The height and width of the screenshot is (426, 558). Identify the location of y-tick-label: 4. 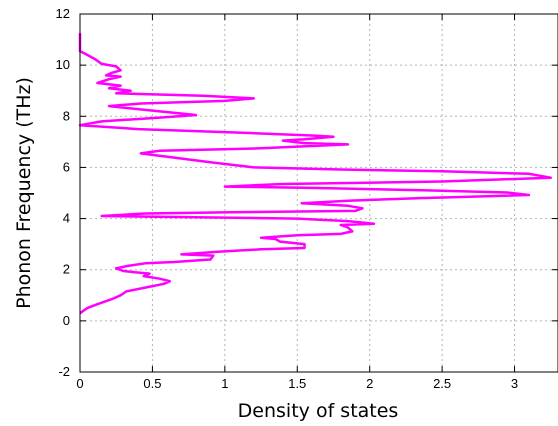
(66, 218).